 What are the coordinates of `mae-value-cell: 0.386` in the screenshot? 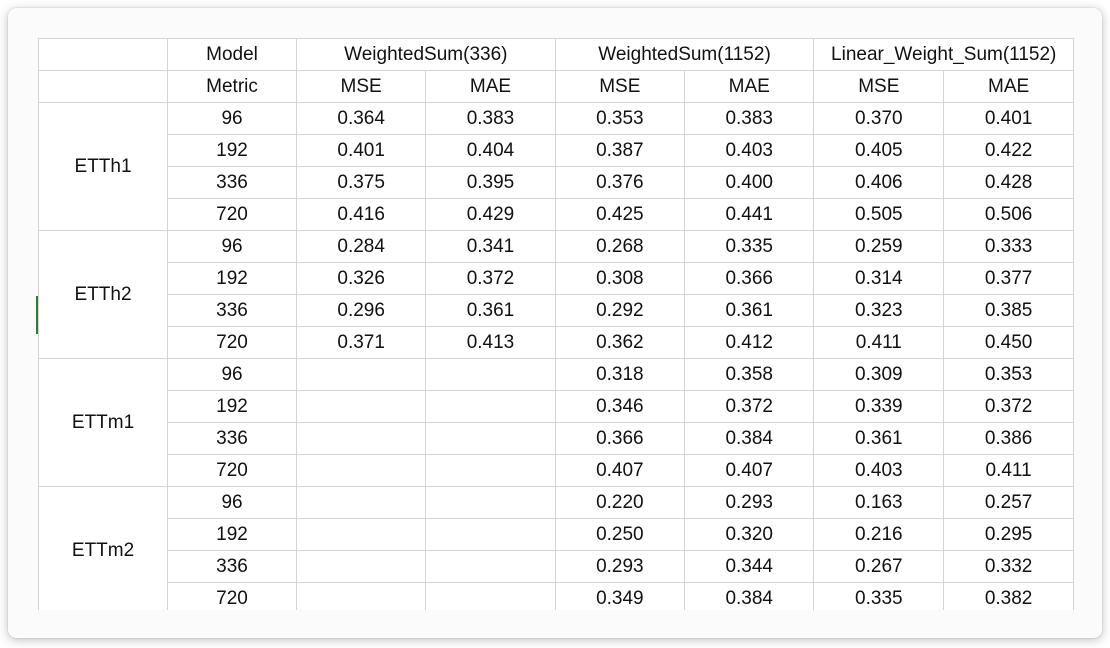 It's located at (1008, 438).